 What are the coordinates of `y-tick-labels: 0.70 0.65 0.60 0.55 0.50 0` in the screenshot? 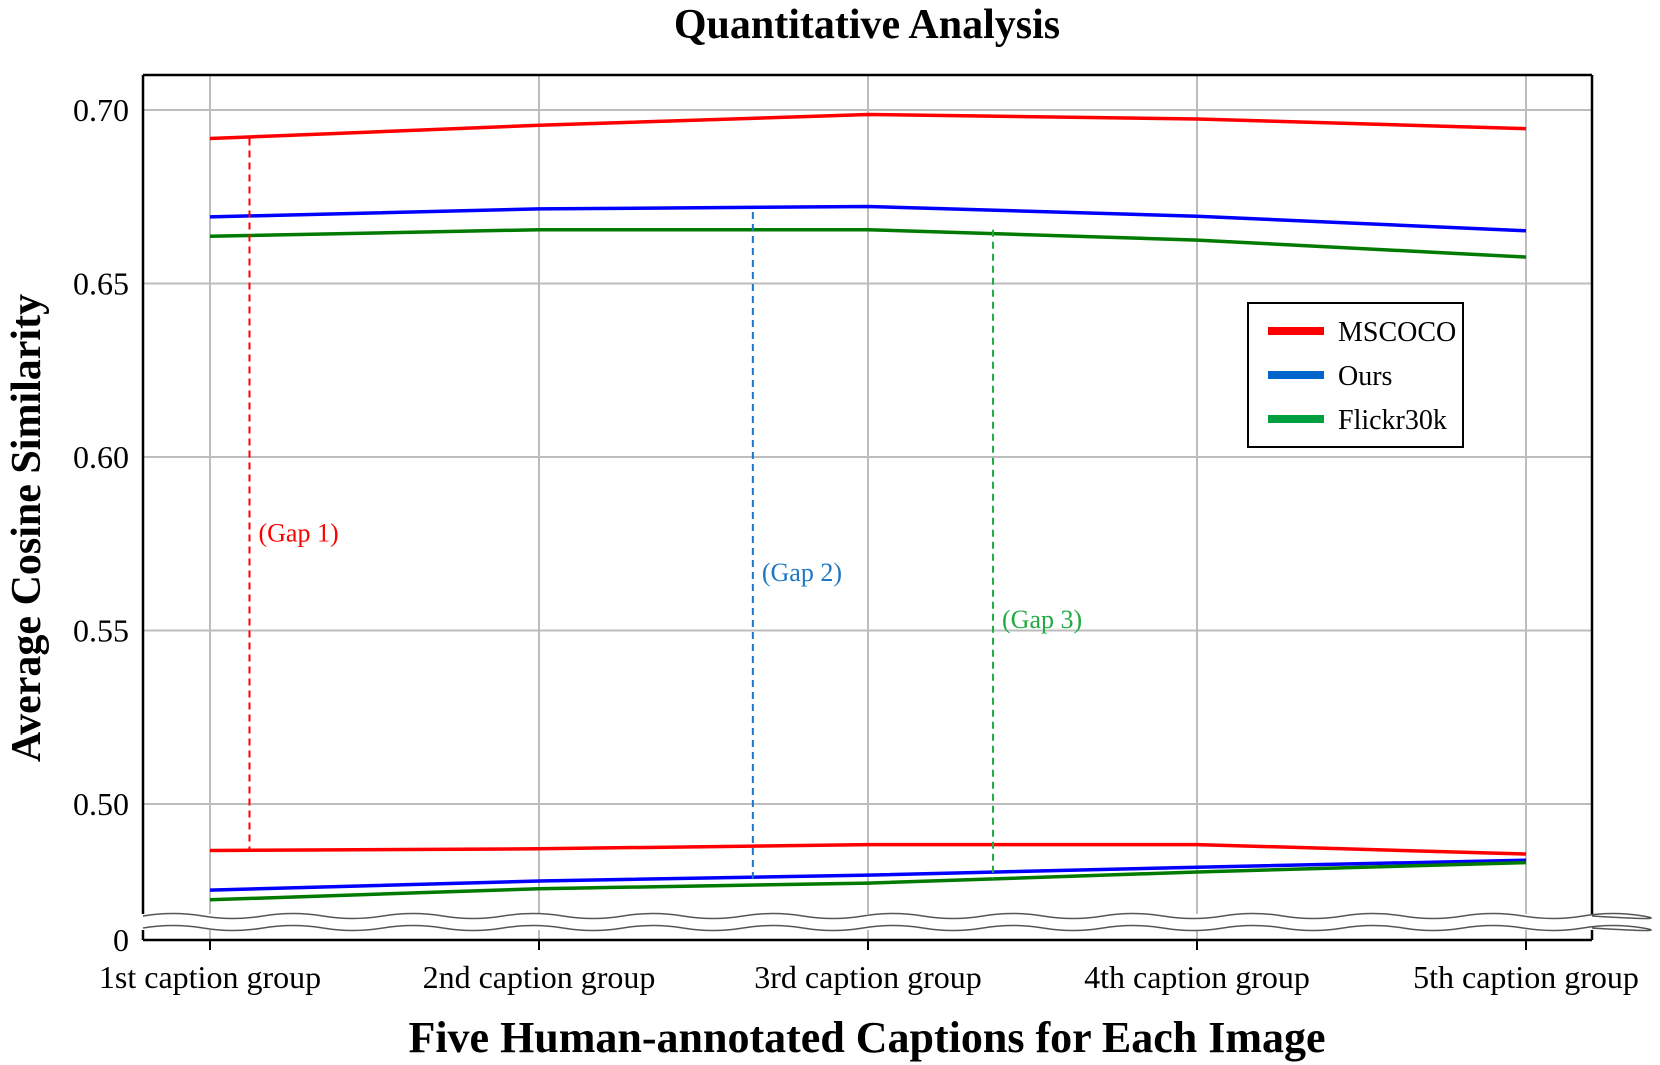 It's located at (101, 525).